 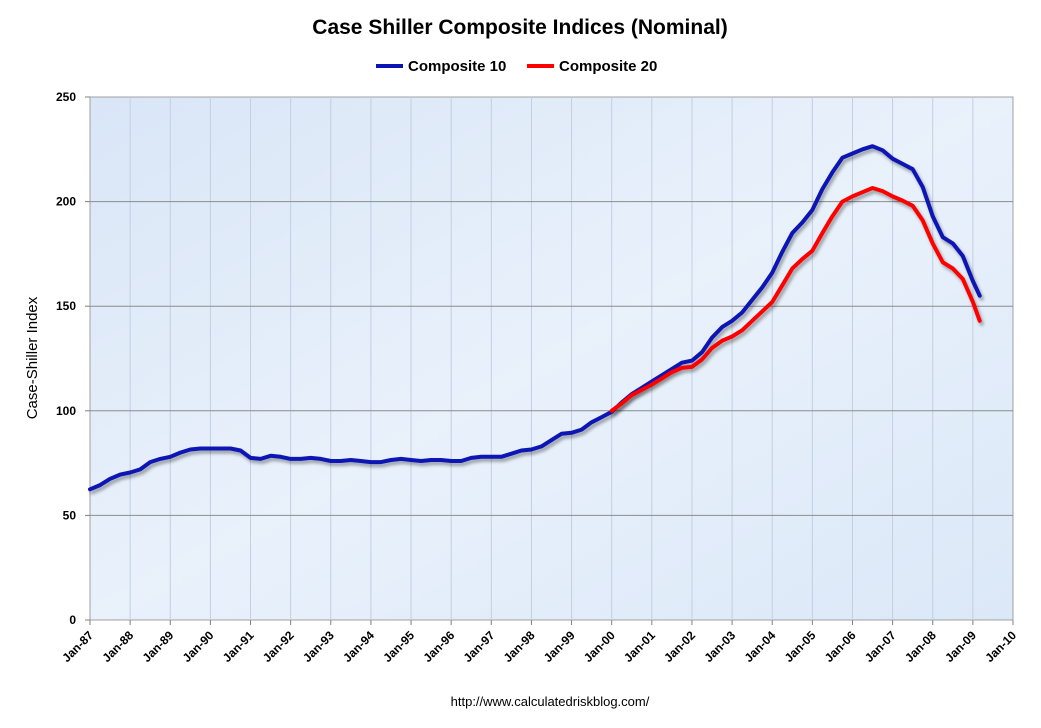 I want to click on x-tick-label: Jan-89, so click(x=158, y=646).